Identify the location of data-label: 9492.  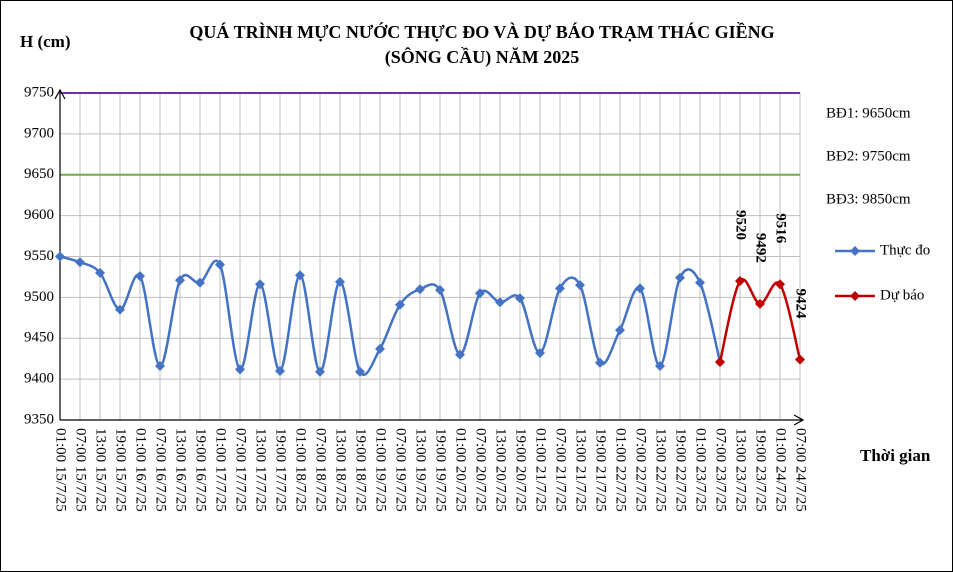
(761, 248).